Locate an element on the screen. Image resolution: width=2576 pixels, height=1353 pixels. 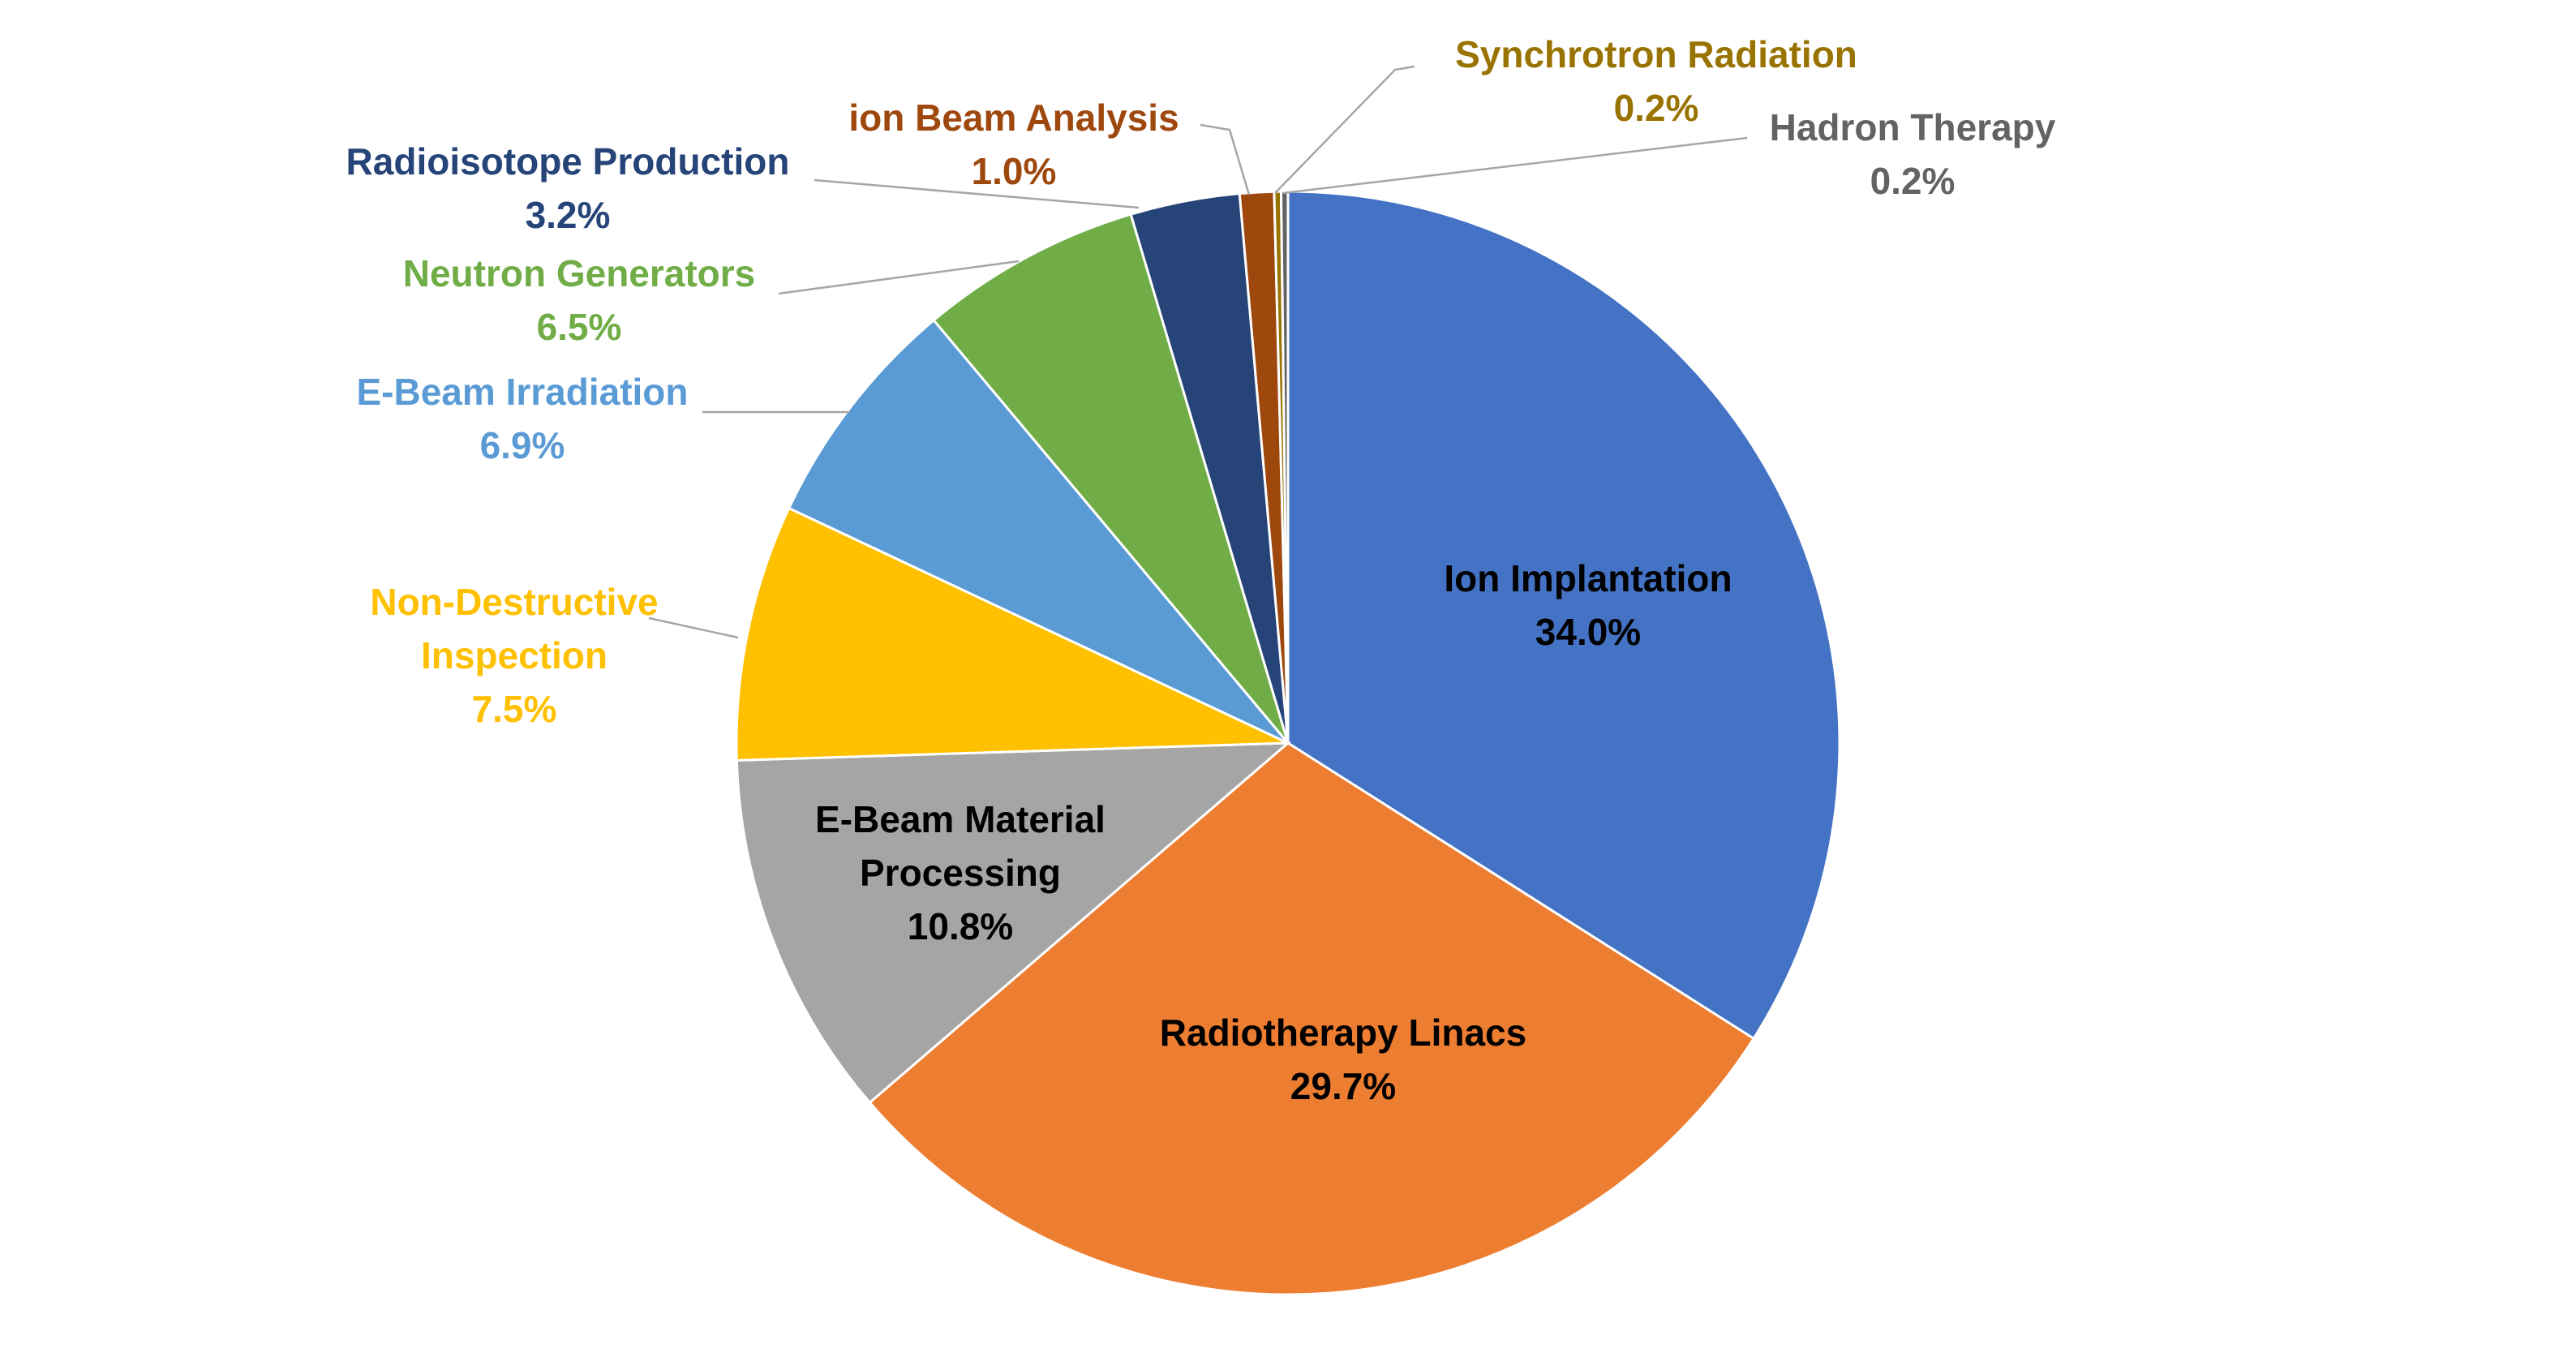
data-label-ion-beam-analysis: ion Beam Analysis 1.0% is located at coordinates (1013, 144).